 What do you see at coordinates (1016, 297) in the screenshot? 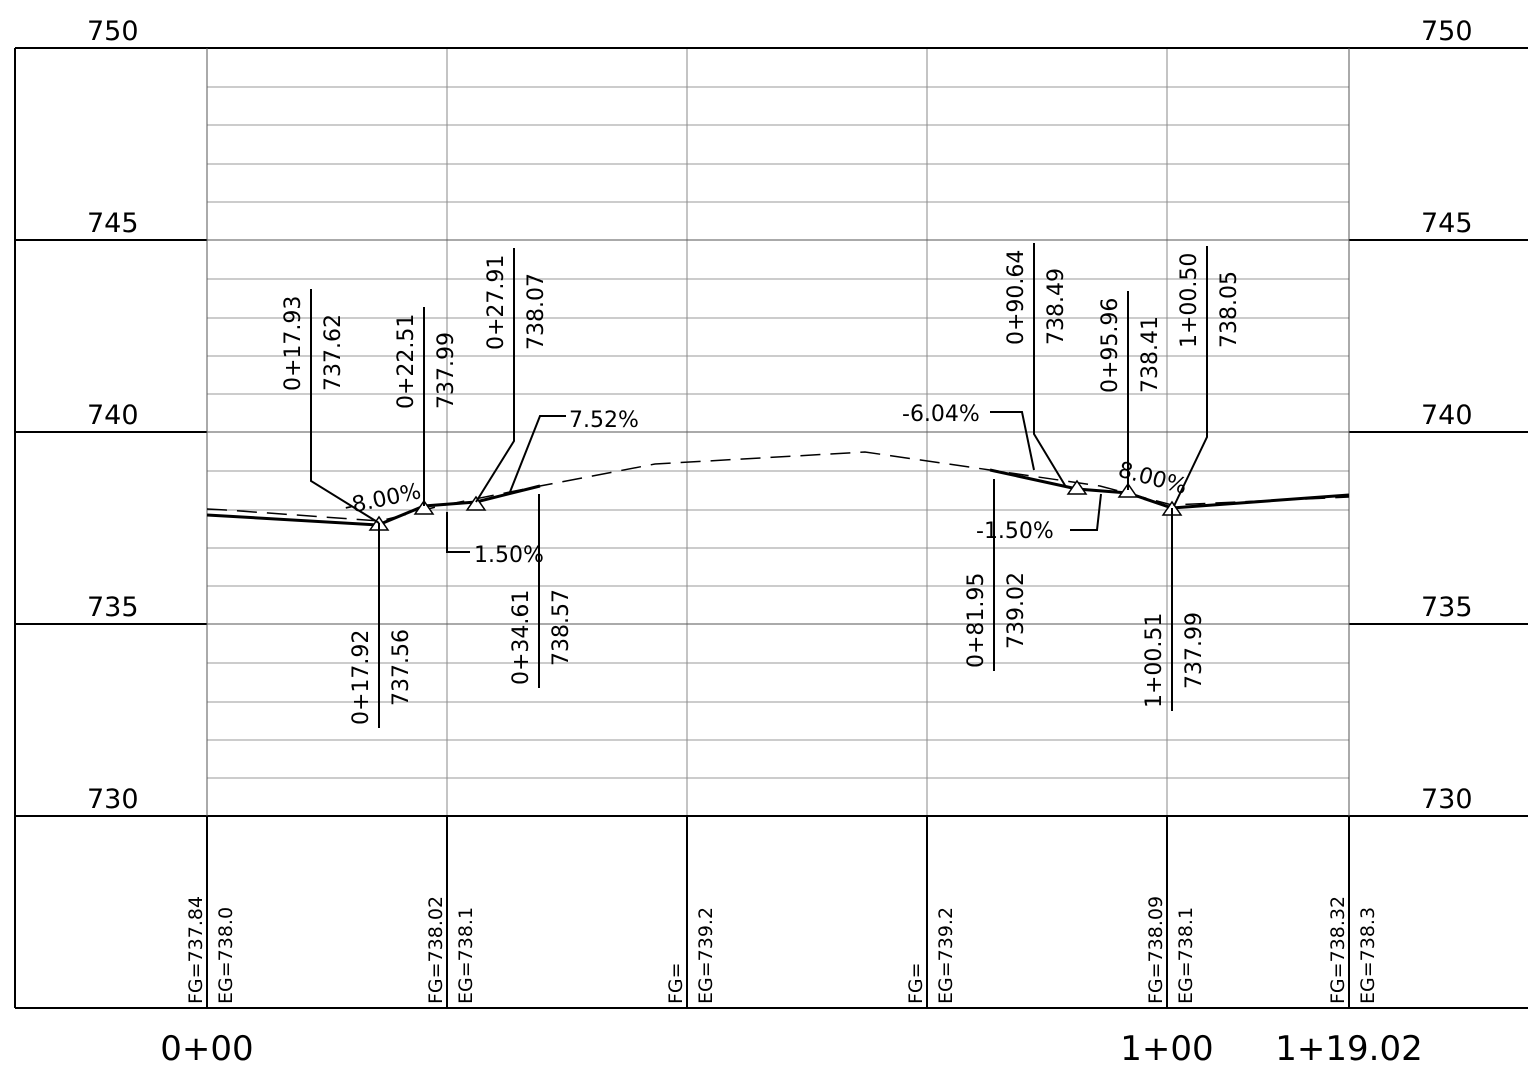
I see `point-station-label: 0+90.64` at bounding box center [1016, 297].